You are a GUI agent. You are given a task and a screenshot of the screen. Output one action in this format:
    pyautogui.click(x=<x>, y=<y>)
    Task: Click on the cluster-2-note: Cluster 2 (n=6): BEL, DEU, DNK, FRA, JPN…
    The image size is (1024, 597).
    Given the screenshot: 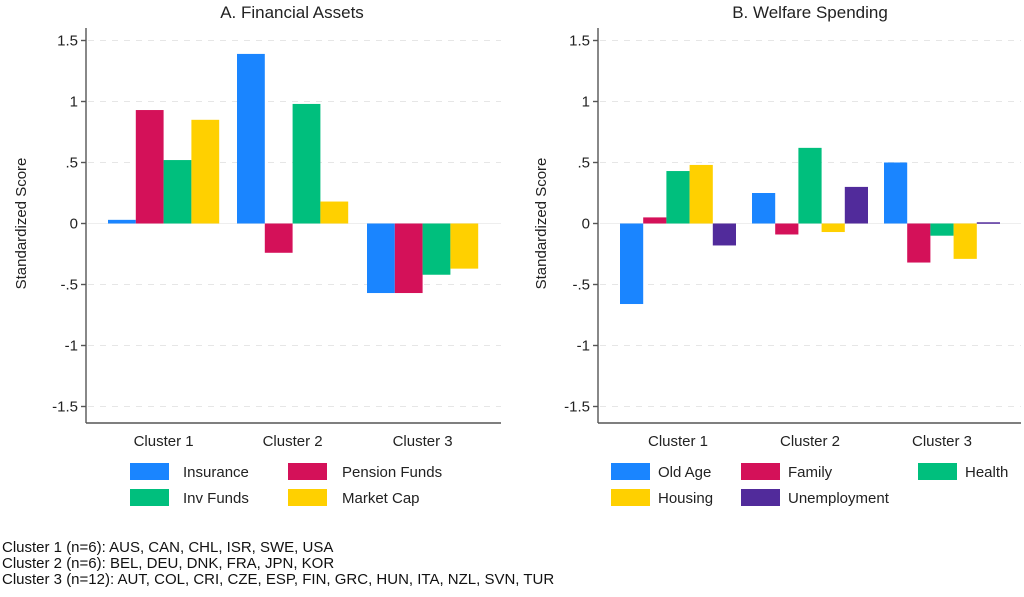 What is the action you would take?
    pyautogui.click(x=168, y=563)
    